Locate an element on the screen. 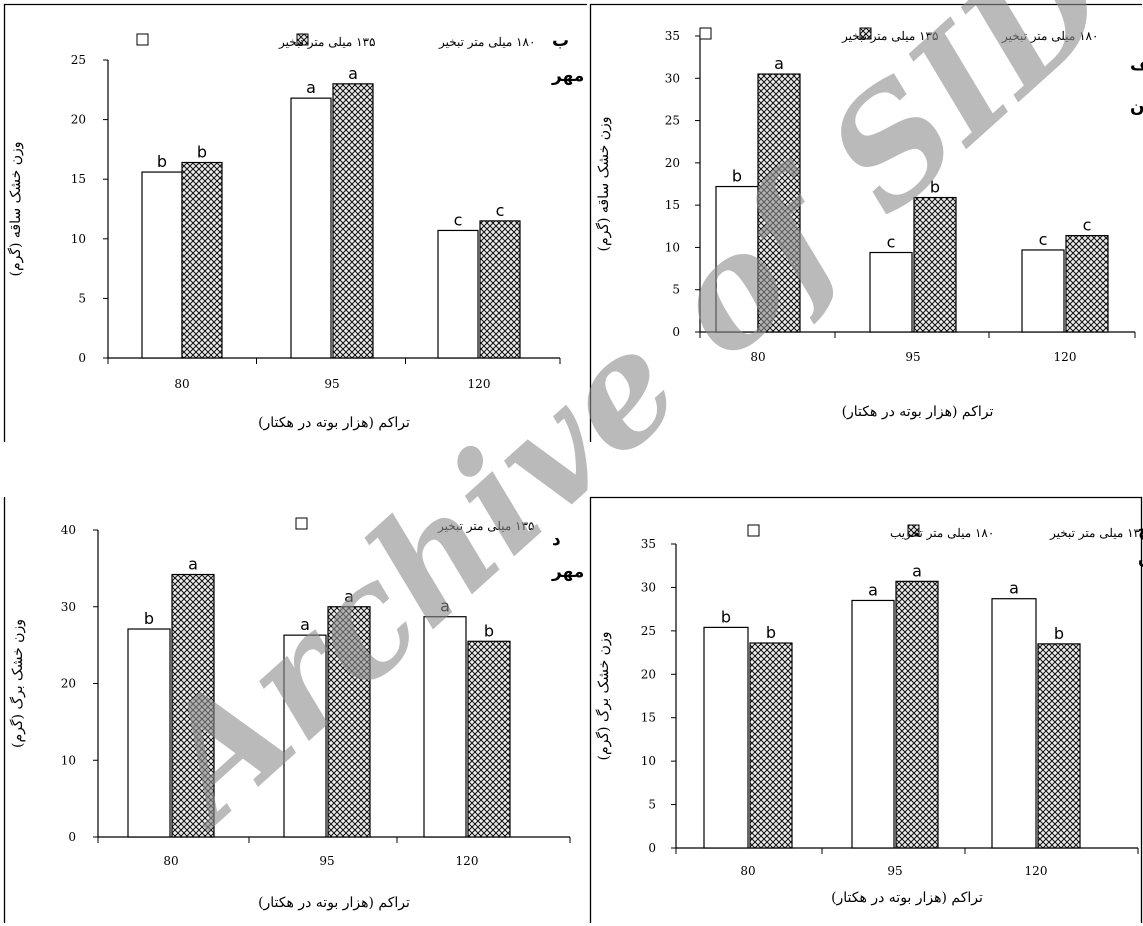 The height and width of the screenshot is (926, 1143). panel-letter: الف is located at coordinates (1136, 65).